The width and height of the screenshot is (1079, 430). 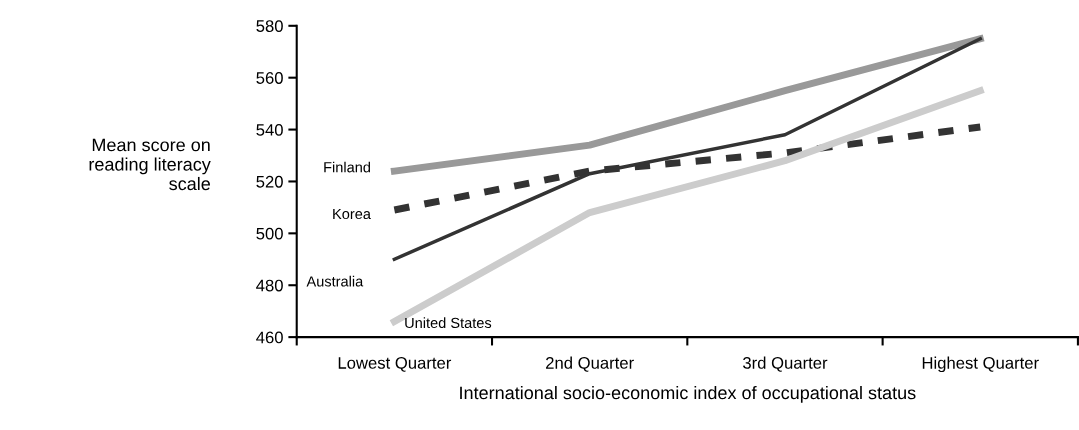 I want to click on y-axis-title: Mean score on reading literacy scale, so click(x=150, y=164).